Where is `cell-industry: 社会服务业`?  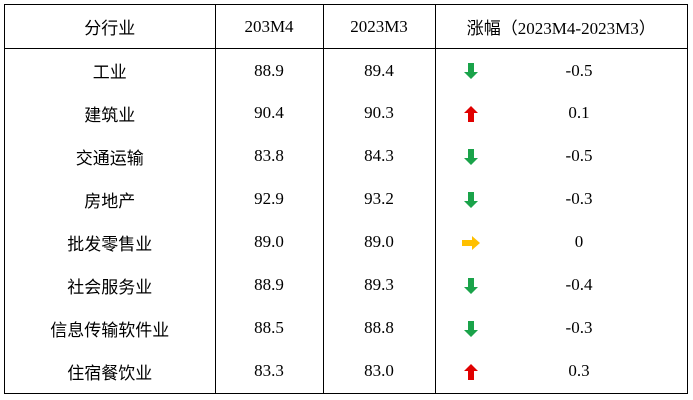
cell-industry: 社会服务业 is located at coordinates (110, 287).